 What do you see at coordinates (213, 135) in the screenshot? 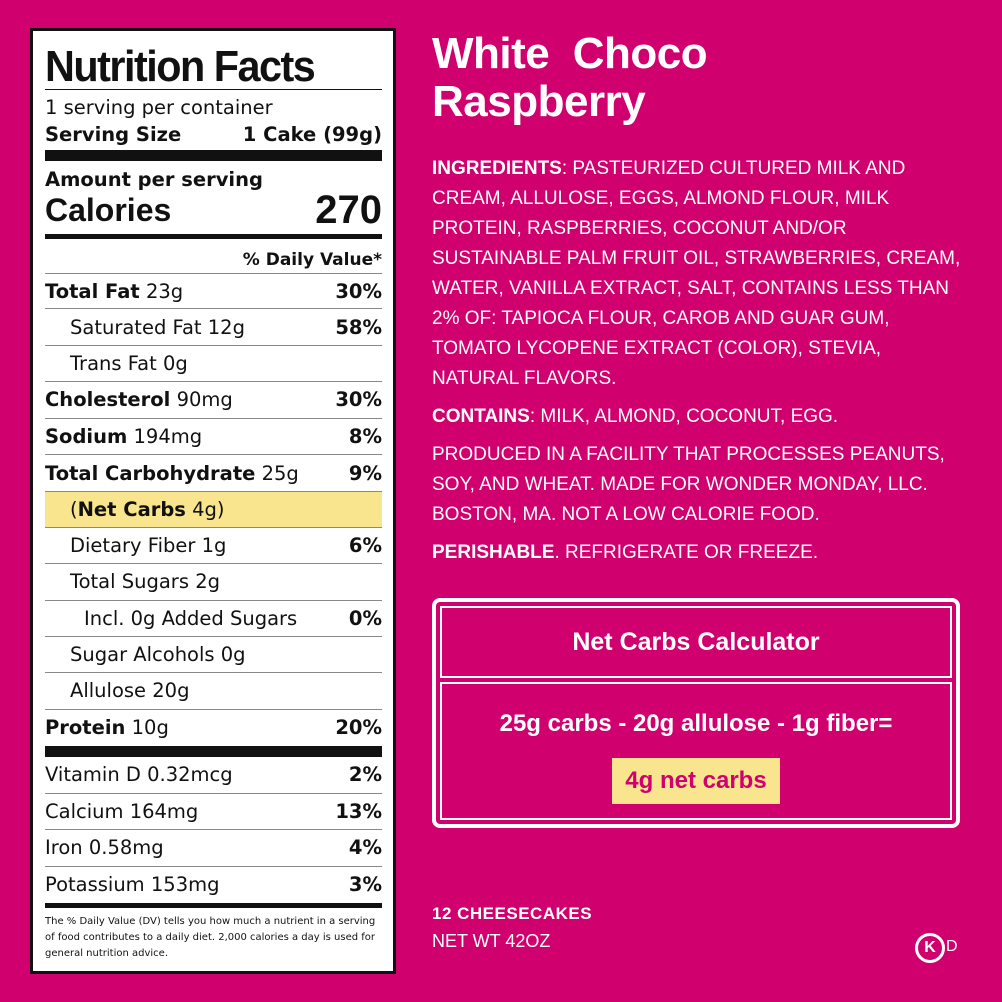
I see `serving-size-row: Serving Size 1 Cake (99g)` at bounding box center [213, 135].